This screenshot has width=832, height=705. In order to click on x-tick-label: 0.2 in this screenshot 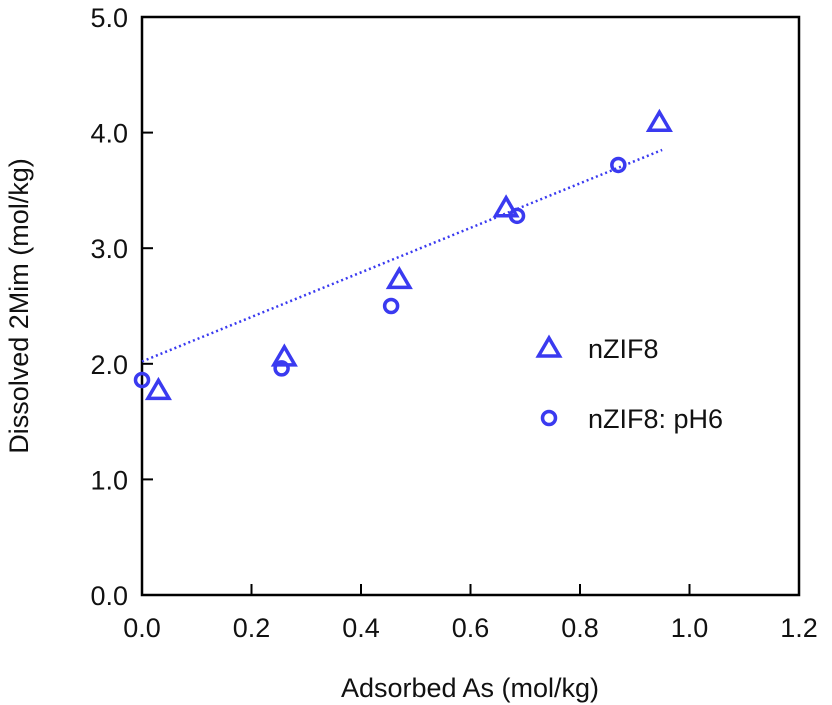, I will do `click(252, 628)`.